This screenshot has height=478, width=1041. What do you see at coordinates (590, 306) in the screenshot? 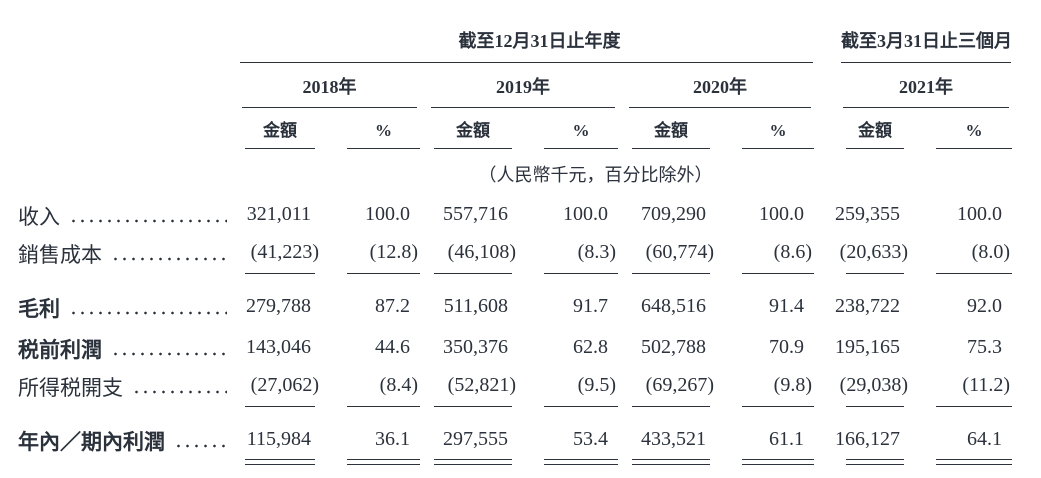
I see `cell-percent: 91.7` at bounding box center [590, 306].